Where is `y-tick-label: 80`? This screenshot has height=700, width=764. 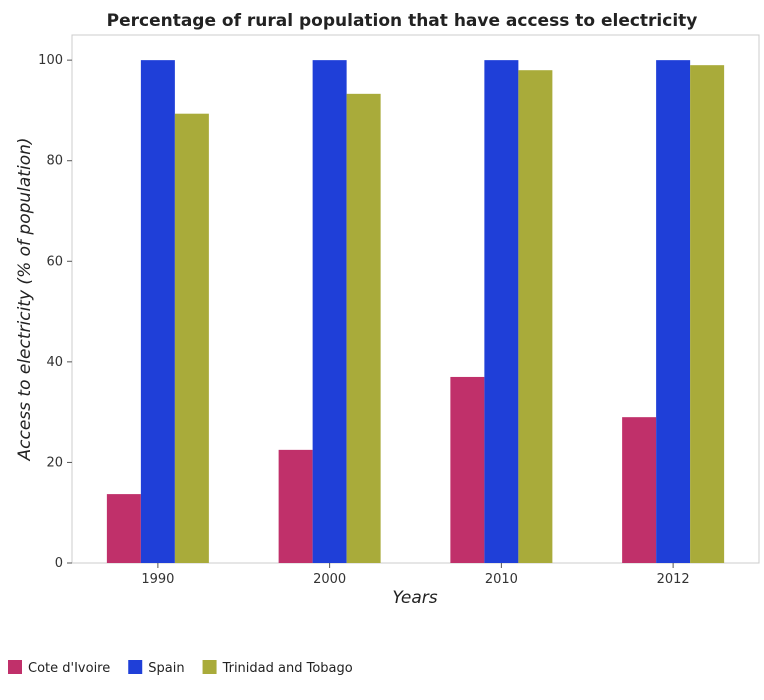 y-tick-label: 80 is located at coordinates (54, 161).